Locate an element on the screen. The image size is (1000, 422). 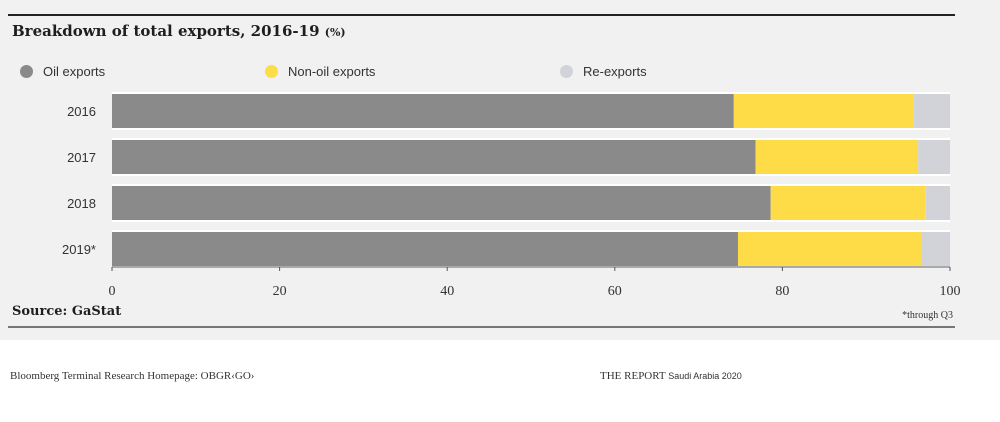
legend-oil-exports: Oil exports is located at coordinates (62, 71).